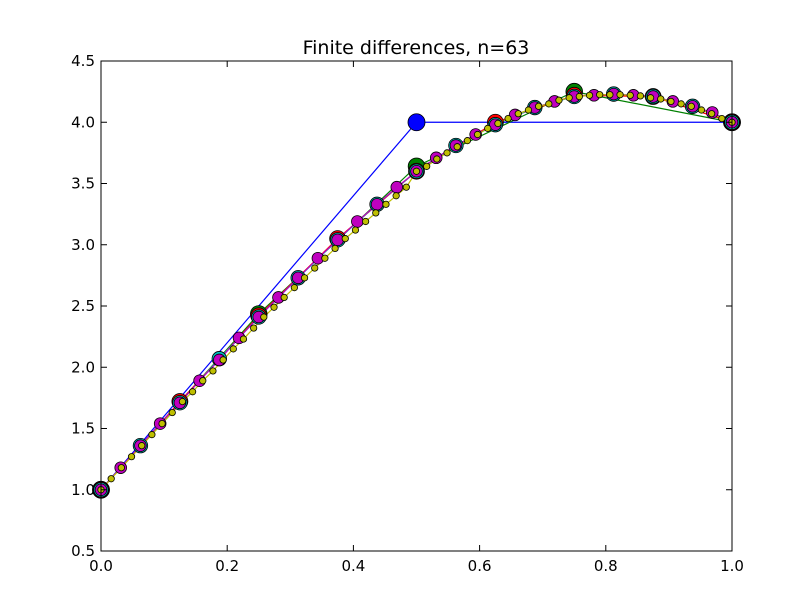 This screenshot has width=812, height=612. Describe the element at coordinates (83, 184) in the screenshot. I see `y-tick-label: 3.5` at that location.